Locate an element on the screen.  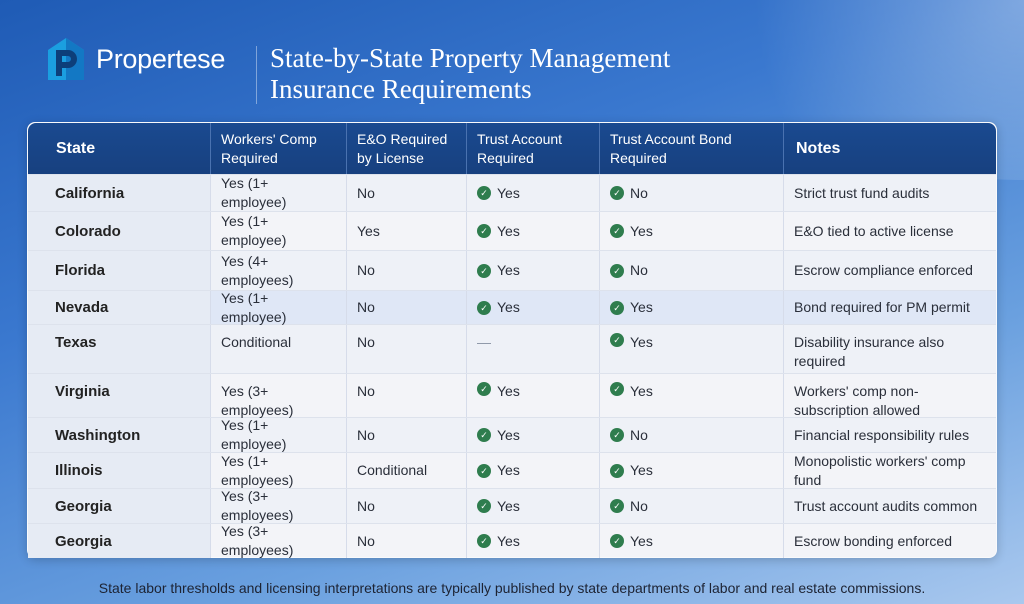
state-cell: Washington is located at coordinates (119, 435).